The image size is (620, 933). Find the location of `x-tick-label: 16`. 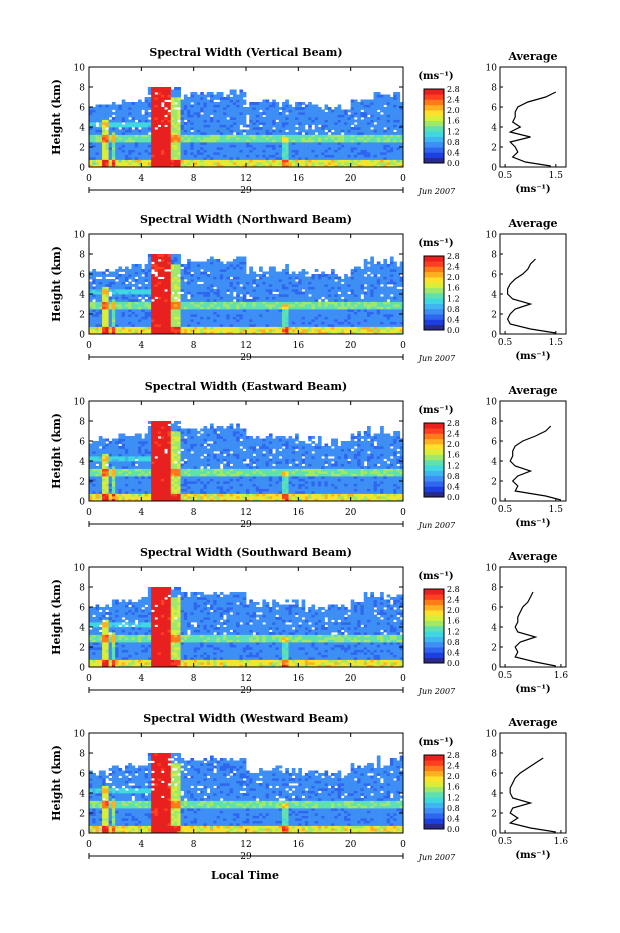

x-tick-label: 16 is located at coordinates (299, 179).